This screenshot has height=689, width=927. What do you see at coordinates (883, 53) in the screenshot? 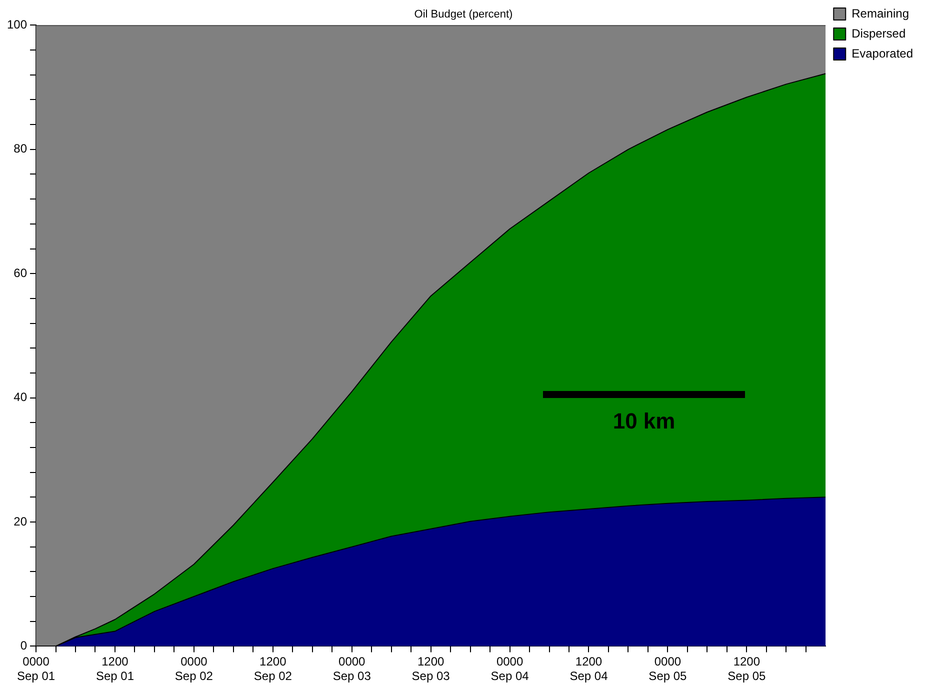
I see `legend-label: Evaporated` at bounding box center [883, 53].